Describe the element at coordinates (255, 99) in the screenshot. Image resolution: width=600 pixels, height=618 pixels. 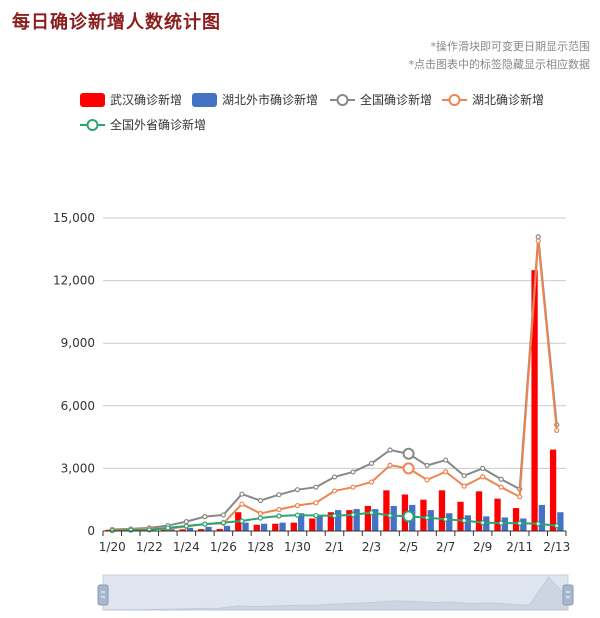
I see `legend-item-1: 湖北外市确诊新增` at that location.